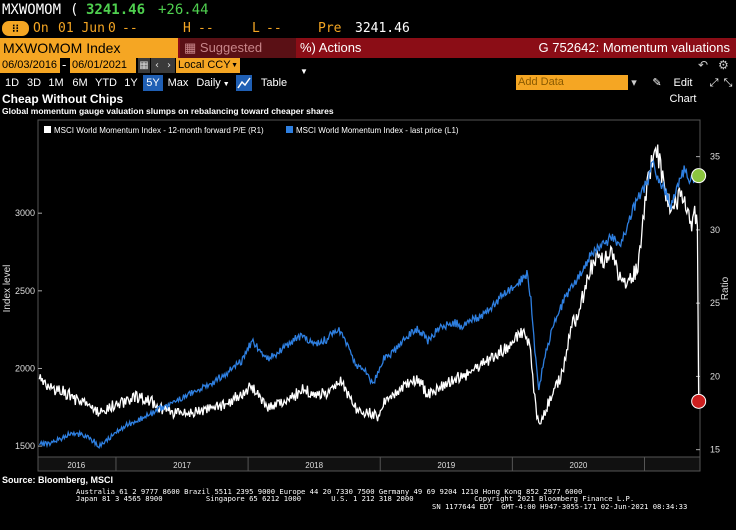  Describe the element at coordinates (106, 83) in the screenshot. I see `period-ytd: YTD` at that location.